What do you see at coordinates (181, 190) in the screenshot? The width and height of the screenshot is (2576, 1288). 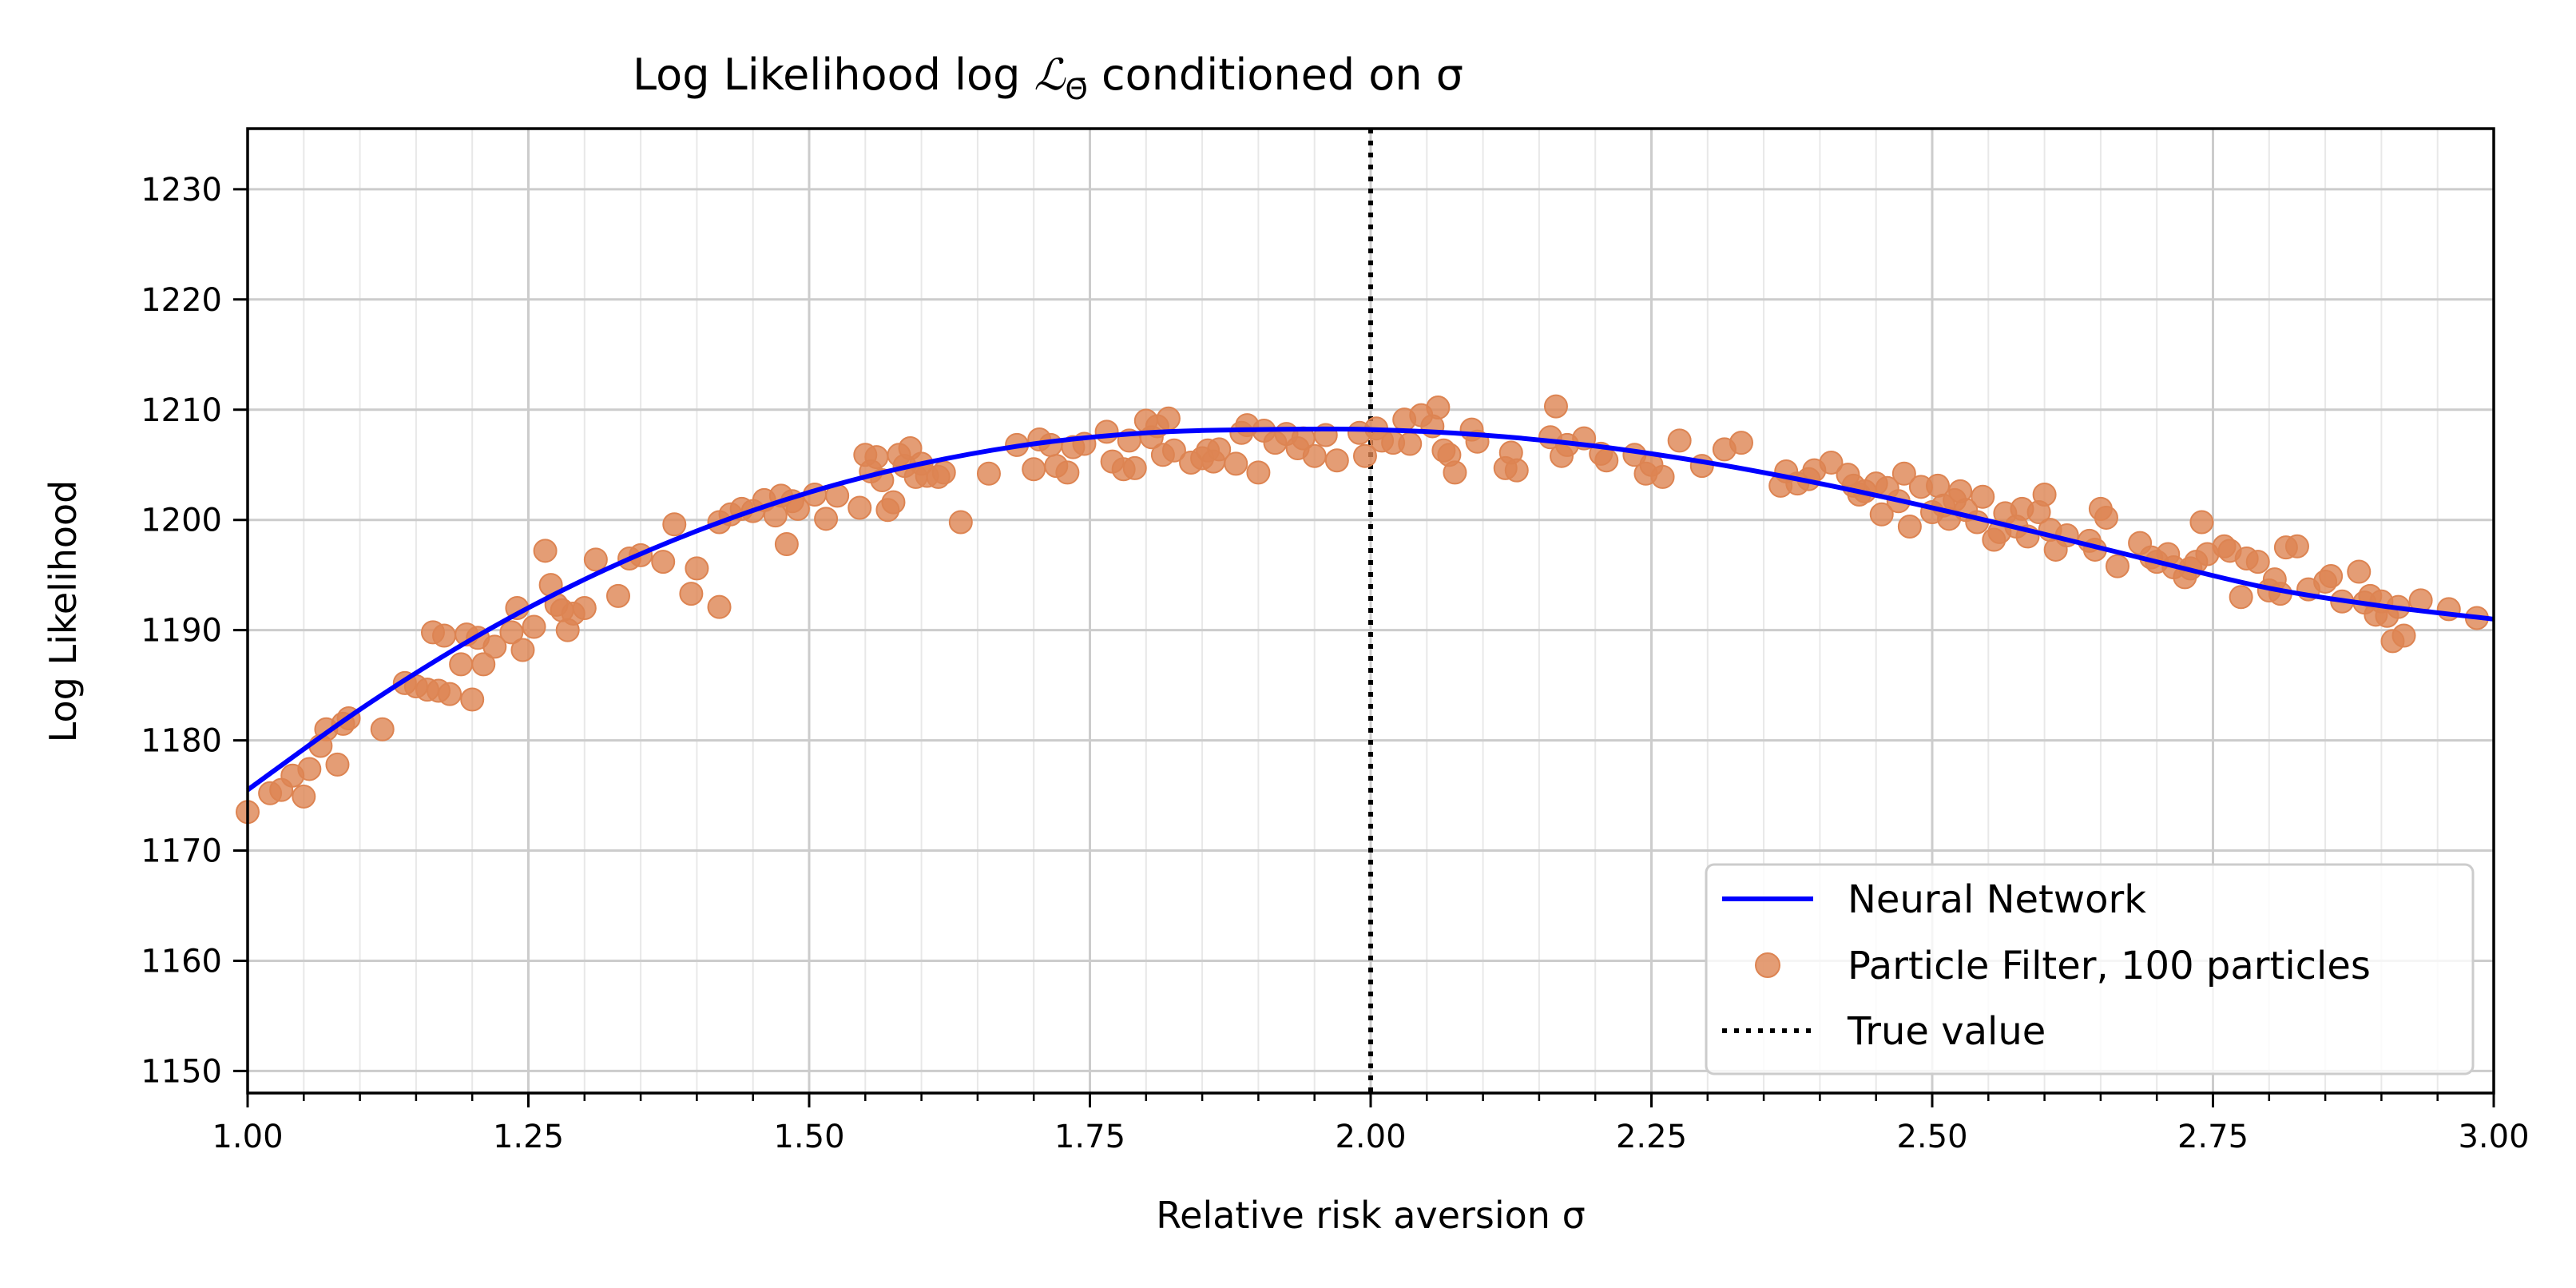 I see `y-tick-label: 1230` at bounding box center [181, 190].